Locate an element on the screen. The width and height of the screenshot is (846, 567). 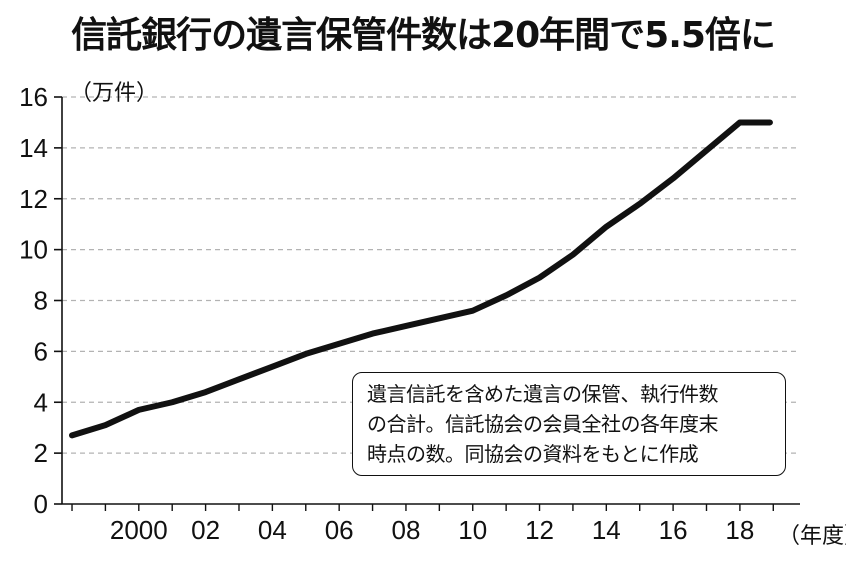
x-tick-label: 02 is located at coordinates (205, 530).